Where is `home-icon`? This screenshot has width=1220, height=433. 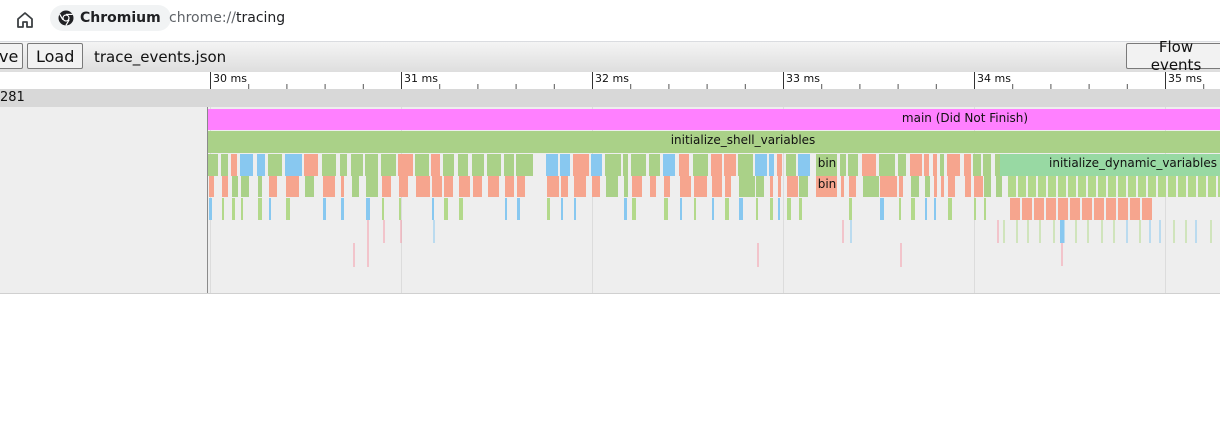
home-icon is located at coordinates (25, 20).